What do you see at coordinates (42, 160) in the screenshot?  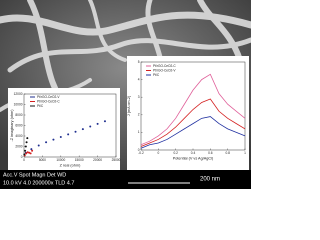 I see `x-tick-label: 5000` at bounding box center [42, 160].